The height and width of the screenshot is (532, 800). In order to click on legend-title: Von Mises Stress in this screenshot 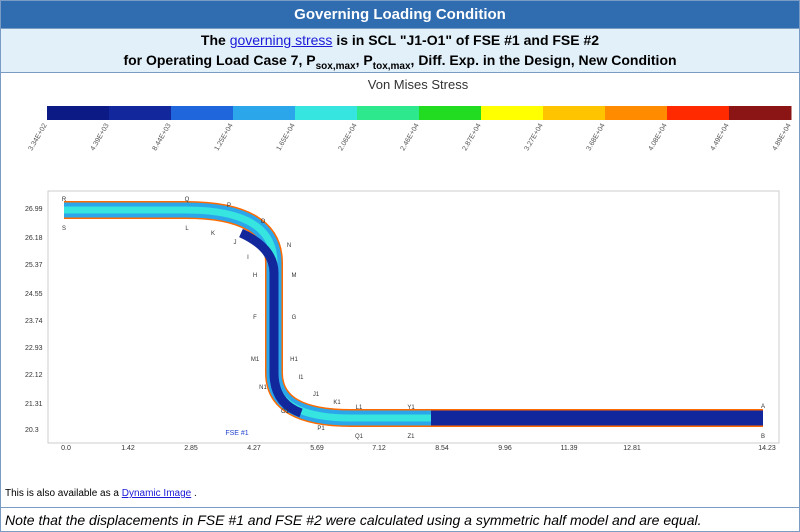, I will do `click(418, 84)`.